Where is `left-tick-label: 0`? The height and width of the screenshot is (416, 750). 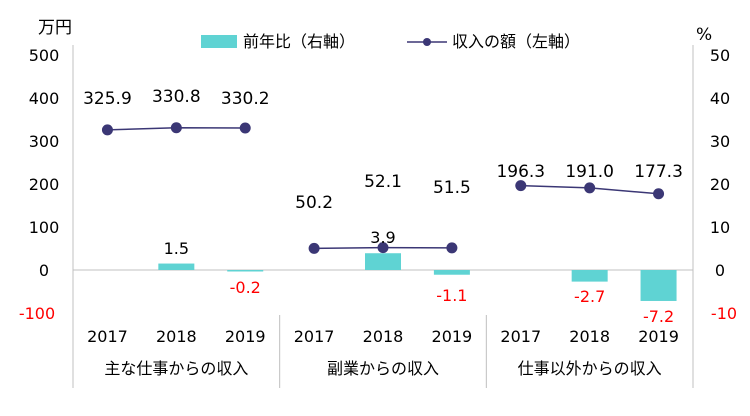
left-tick-label: 0 is located at coordinates (44, 270).